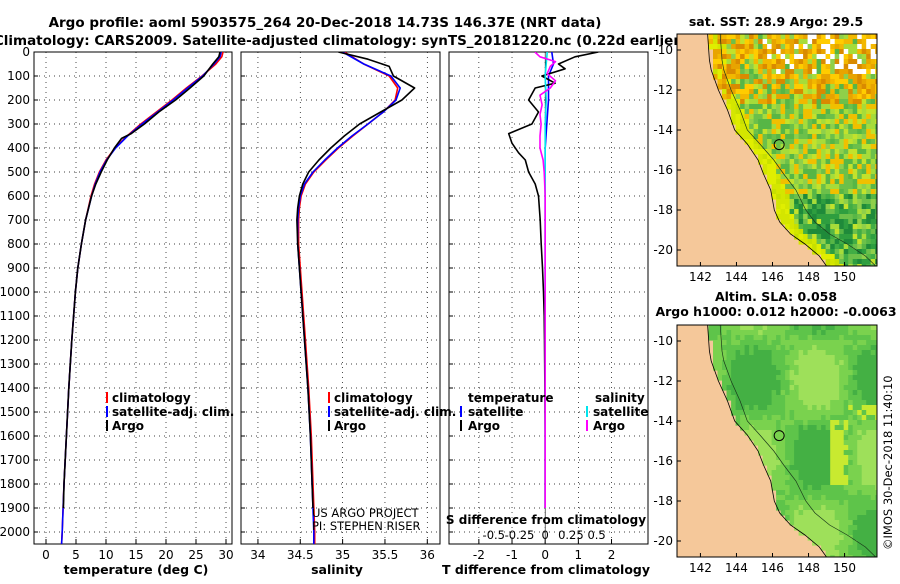 Image resolution: width=900 pixels, height=584 pixels. I want to click on legend-sal-argo-label: Argo, so click(609, 426).